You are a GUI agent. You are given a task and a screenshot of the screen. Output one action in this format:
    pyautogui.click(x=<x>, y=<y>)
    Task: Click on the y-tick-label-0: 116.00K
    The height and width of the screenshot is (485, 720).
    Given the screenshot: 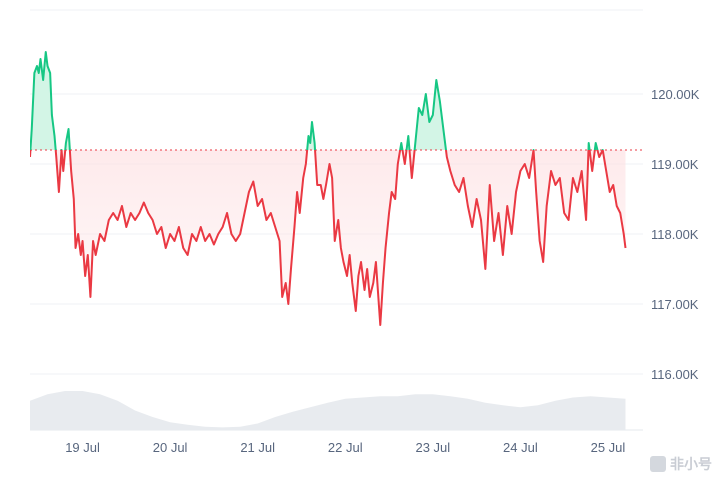 What is the action you would take?
    pyautogui.click(x=675, y=374)
    